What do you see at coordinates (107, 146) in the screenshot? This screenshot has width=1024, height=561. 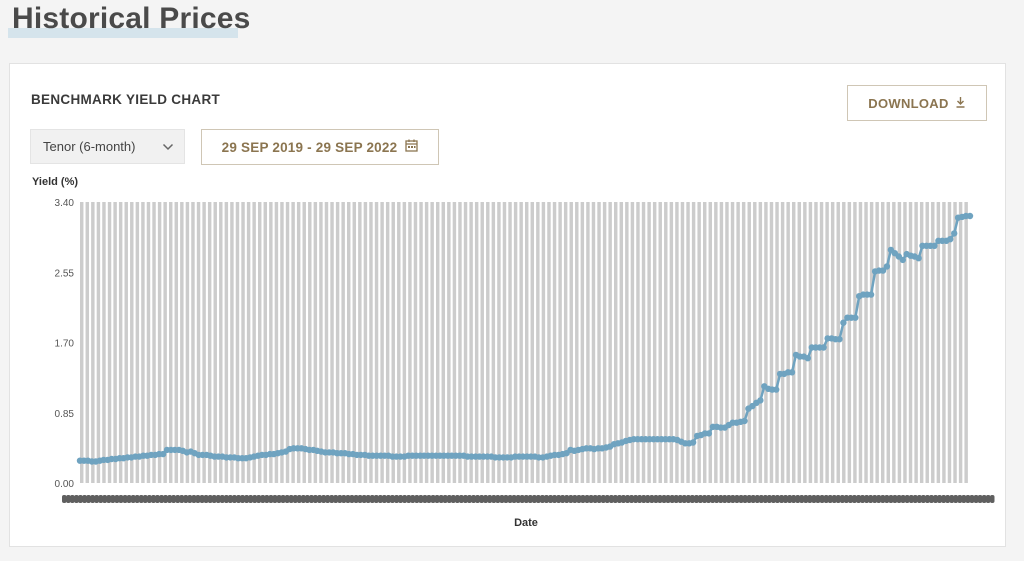 I see `tenor-select: Tenor (6-month)` at bounding box center [107, 146].